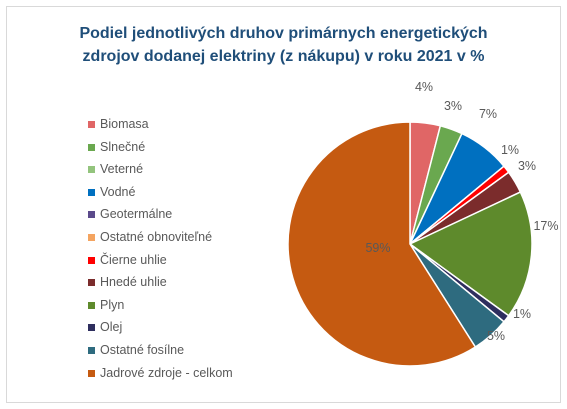 The image size is (567, 409). What do you see at coordinates (156, 236) in the screenshot?
I see `legend-label: Ostatné obnoviteľné` at bounding box center [156, 236].